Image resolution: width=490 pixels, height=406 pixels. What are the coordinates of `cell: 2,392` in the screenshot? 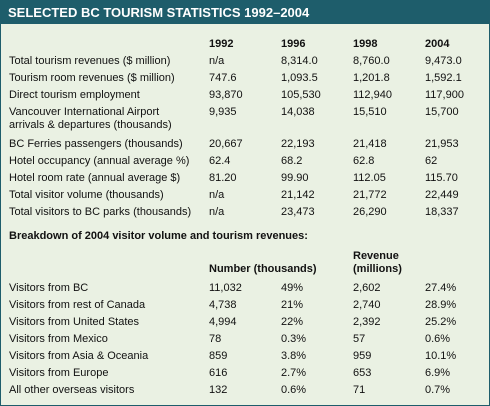 It's located at (367, 322).